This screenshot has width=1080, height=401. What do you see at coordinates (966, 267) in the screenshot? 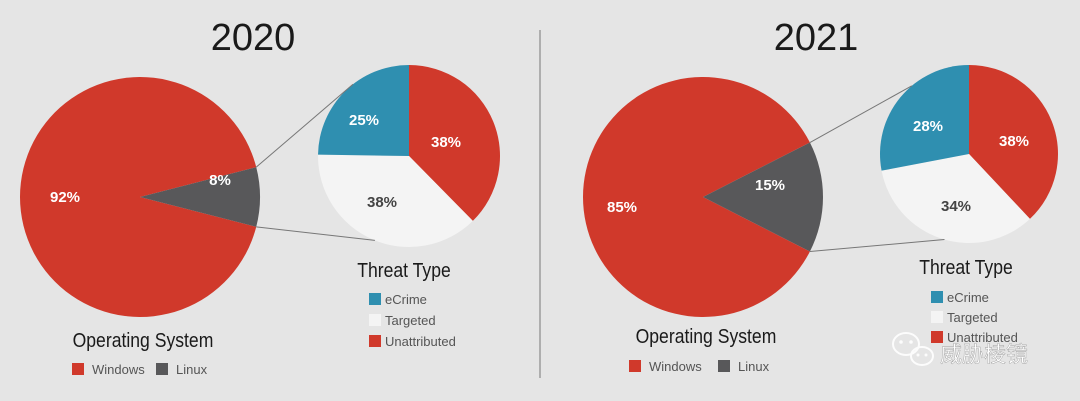
I see `chart-subtitle-threat-2021: Threat Type` at bounding box center [966, 267].